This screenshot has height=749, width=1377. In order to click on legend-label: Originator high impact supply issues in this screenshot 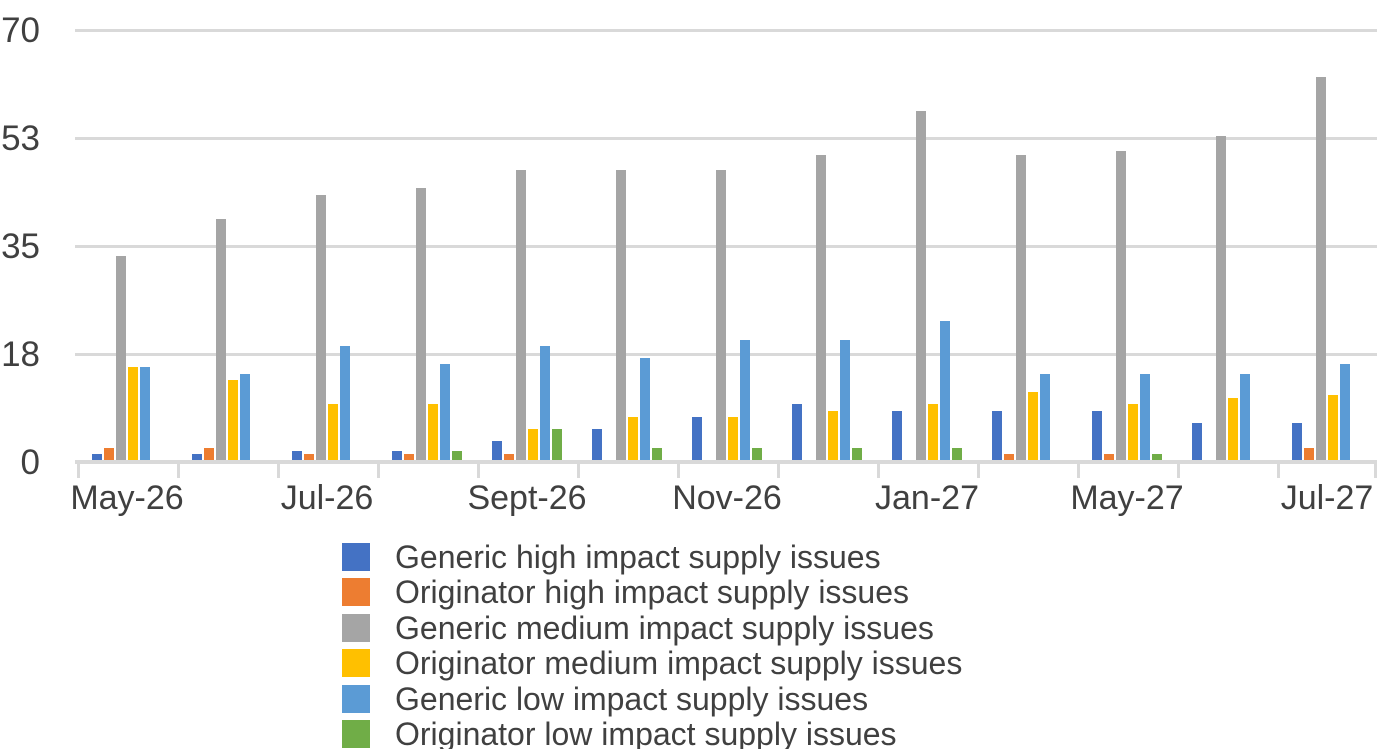, I will do `click(652, 592)`.